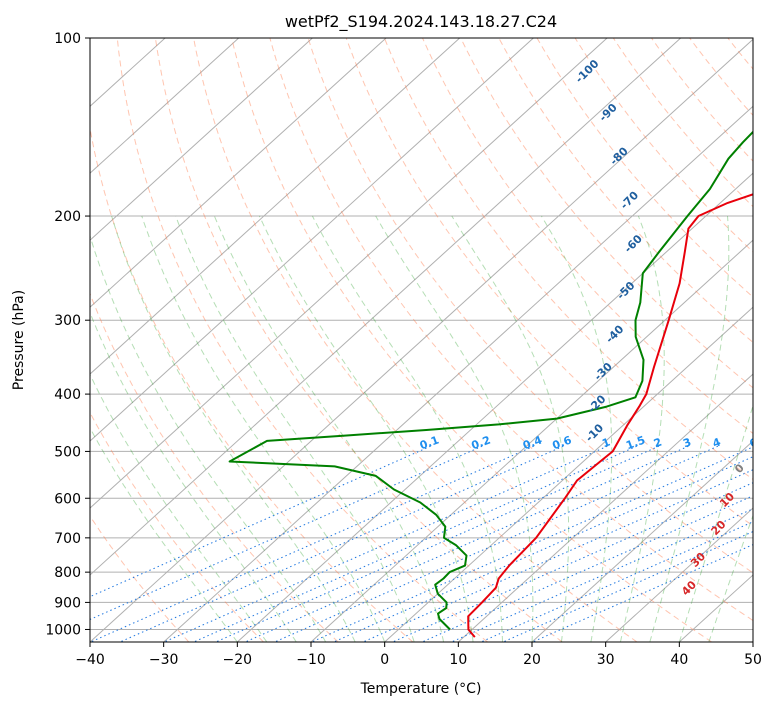 Image resolution: width=775 pixels, height=708 pixels. What do you see at coordinates (421, 689) in the screenshot?
I see `x-axis-label: Temperature (°C)` at bounding box center [421, 689].